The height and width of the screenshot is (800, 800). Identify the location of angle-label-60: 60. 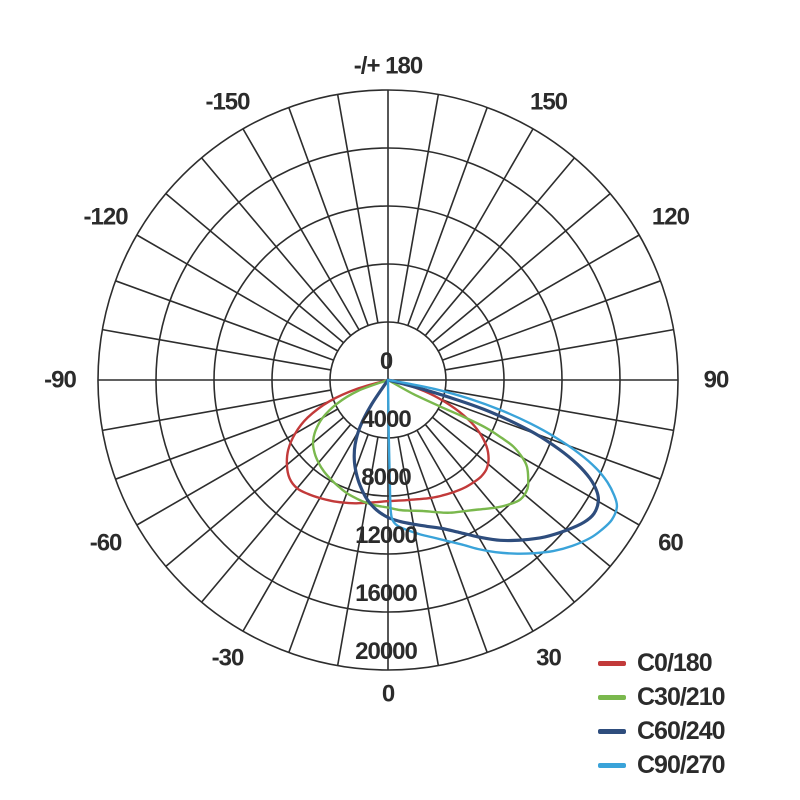
(670, 543).